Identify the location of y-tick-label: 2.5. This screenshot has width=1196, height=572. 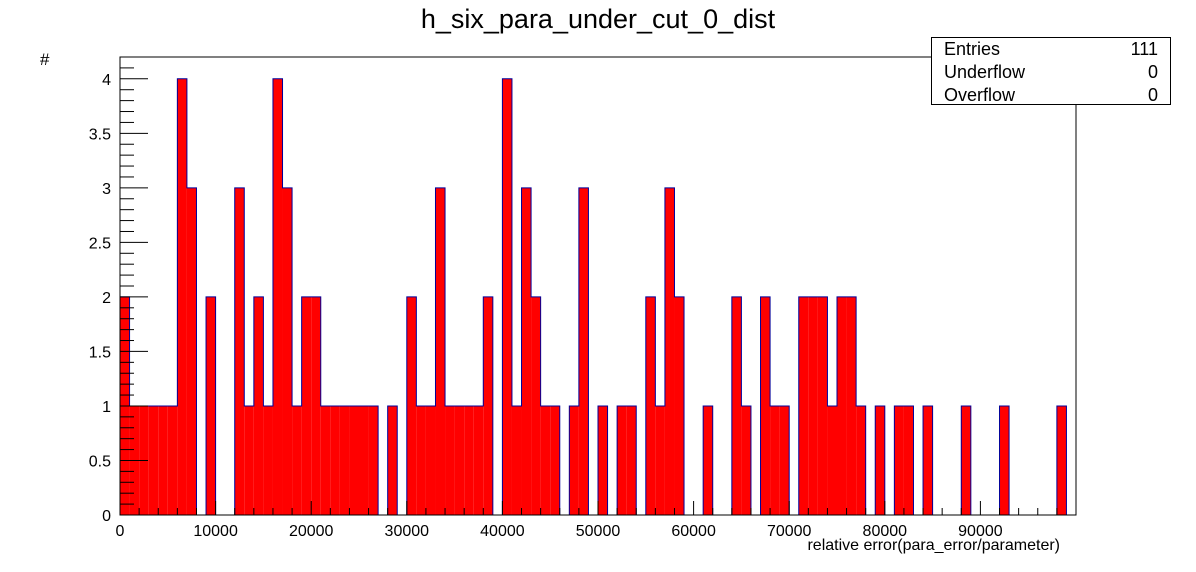
(100, 243).